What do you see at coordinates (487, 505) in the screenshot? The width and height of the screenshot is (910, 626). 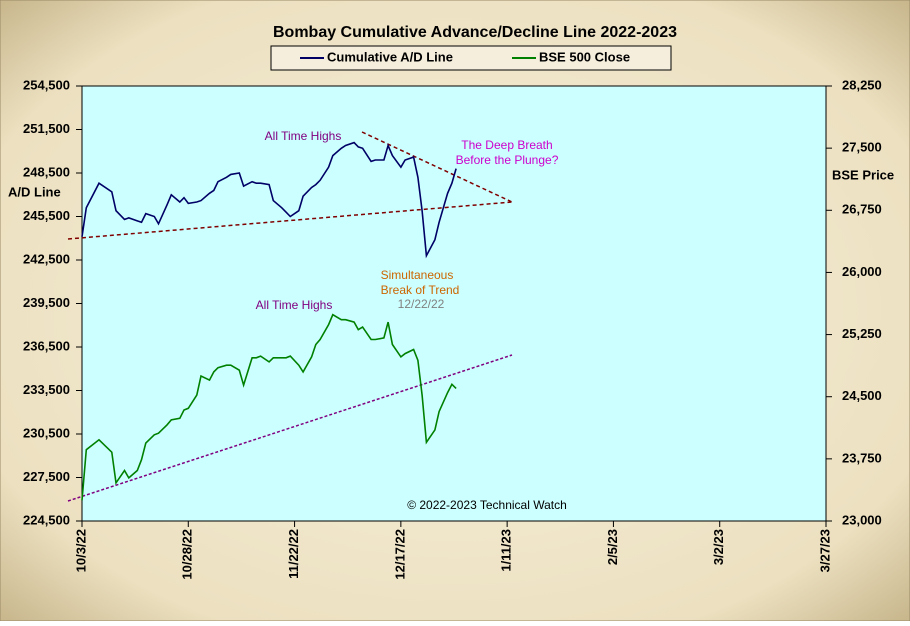 I see `copyright: © 2022-2023 Technical Watch` at bounding box center [487, 505].